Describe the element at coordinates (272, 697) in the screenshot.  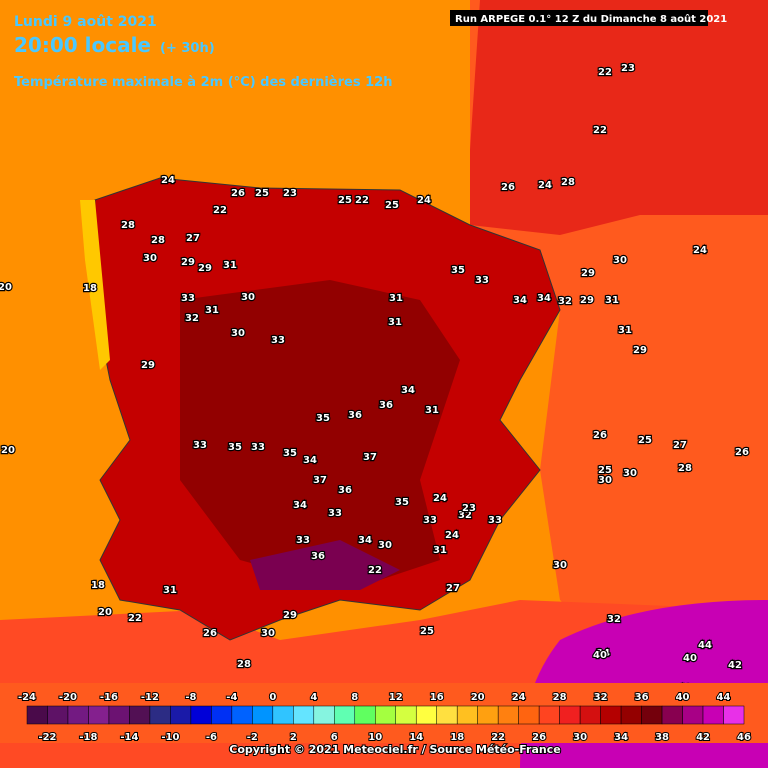
I see `colorbar-label: 0` at that location.